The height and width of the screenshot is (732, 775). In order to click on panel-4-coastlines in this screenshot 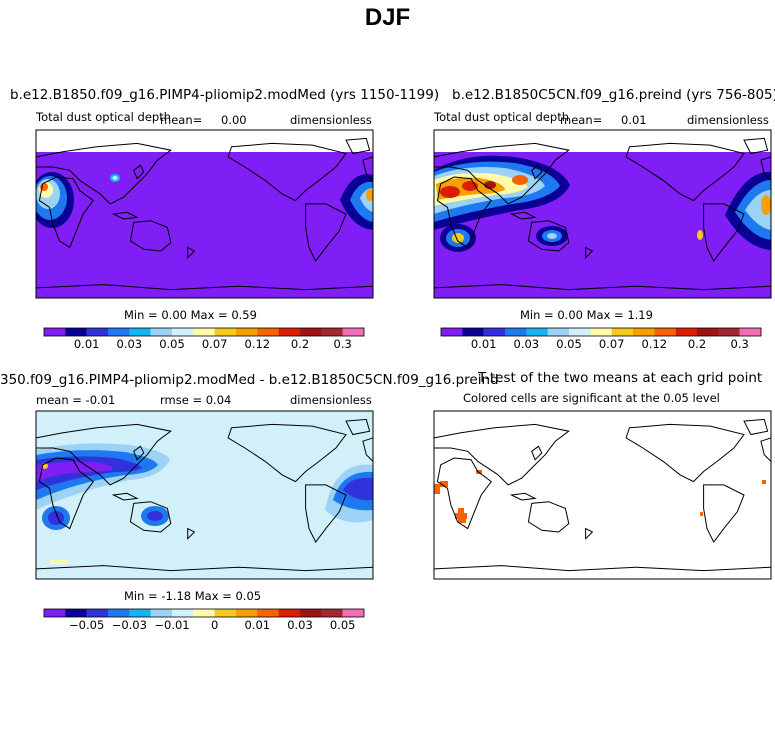, I will do `click(602, 495)`.